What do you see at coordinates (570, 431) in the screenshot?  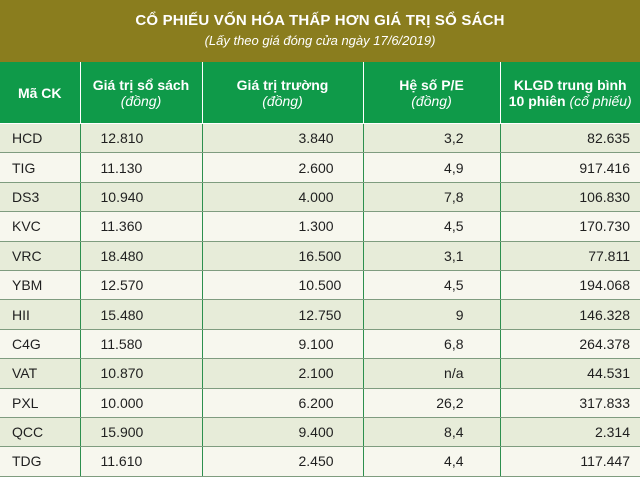 I see `cell-avg-volume: 2.314` at bounding box center [570, 431].